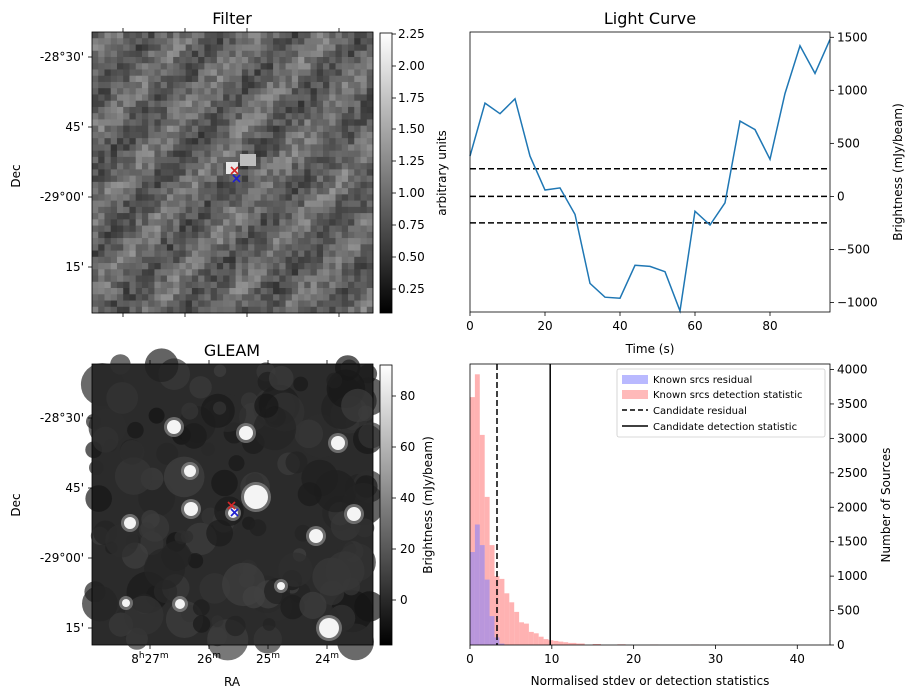  I want to click on filter-colorbar, so click(386, 173).